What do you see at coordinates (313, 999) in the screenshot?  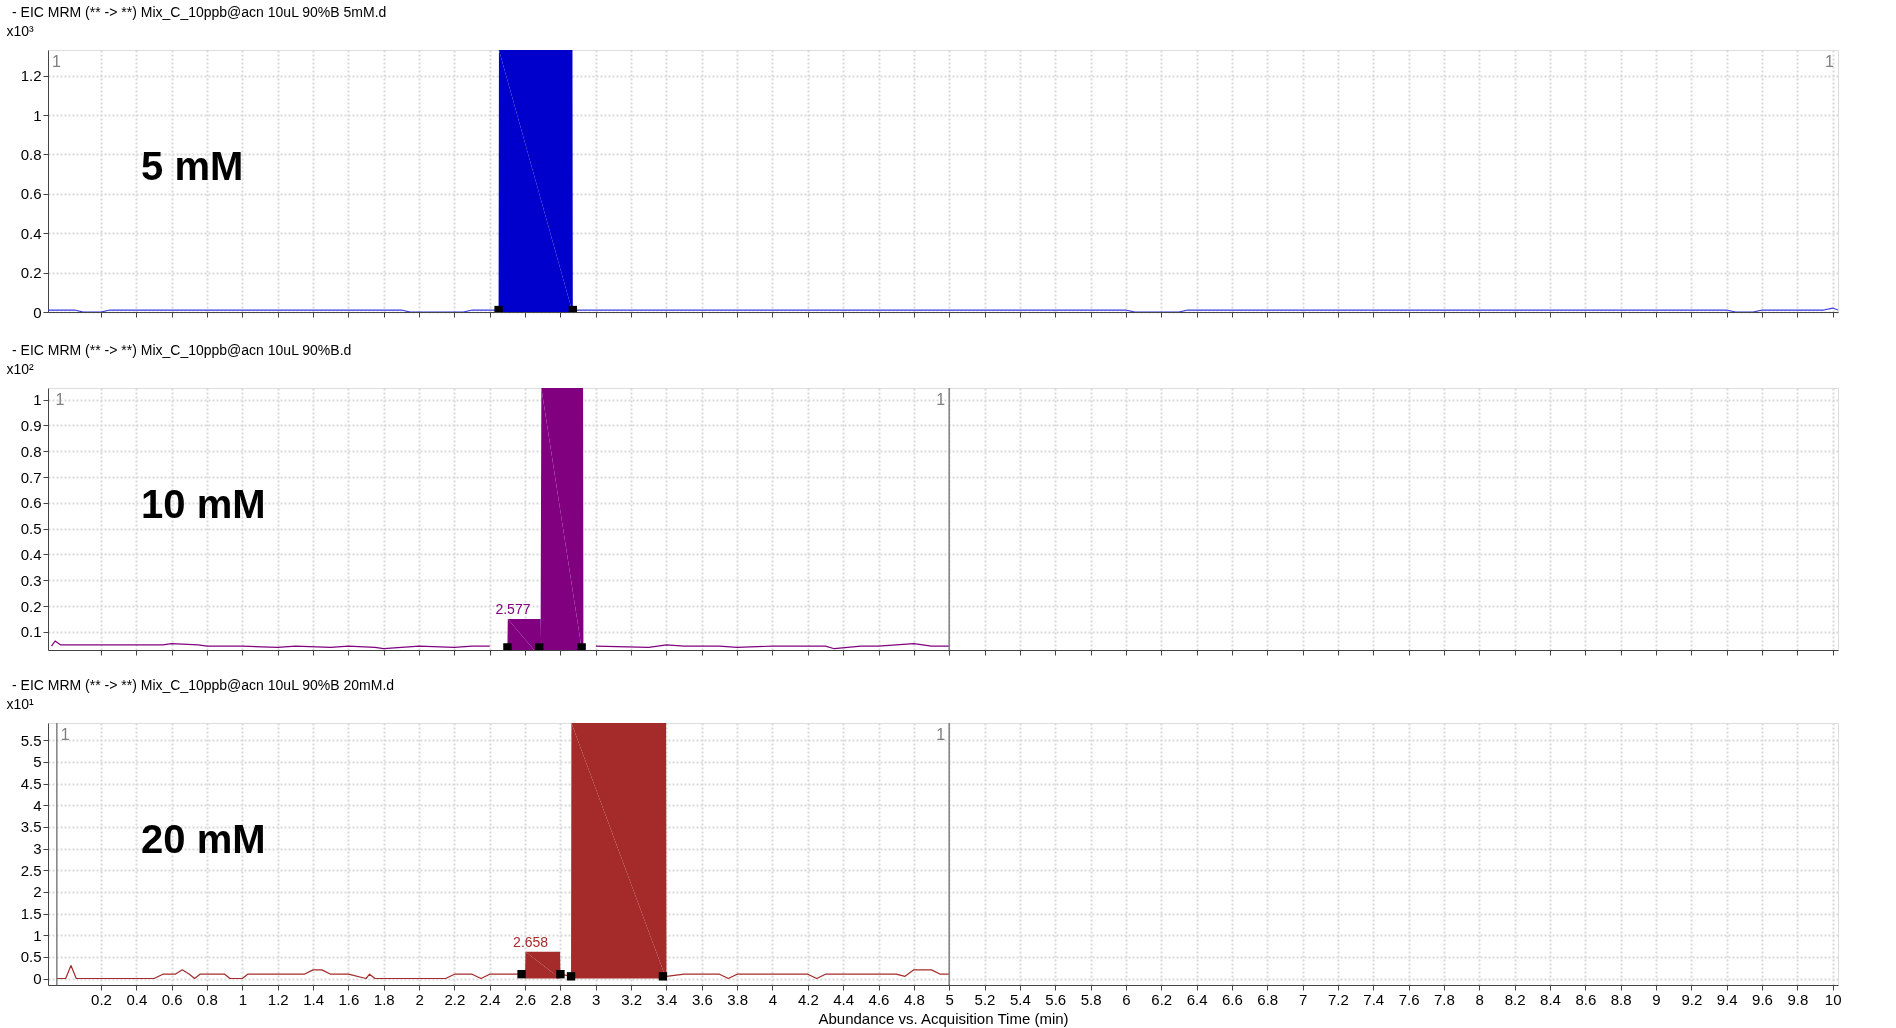 I see `x-tick-label: 1.4` at bounding box center [313, 999].